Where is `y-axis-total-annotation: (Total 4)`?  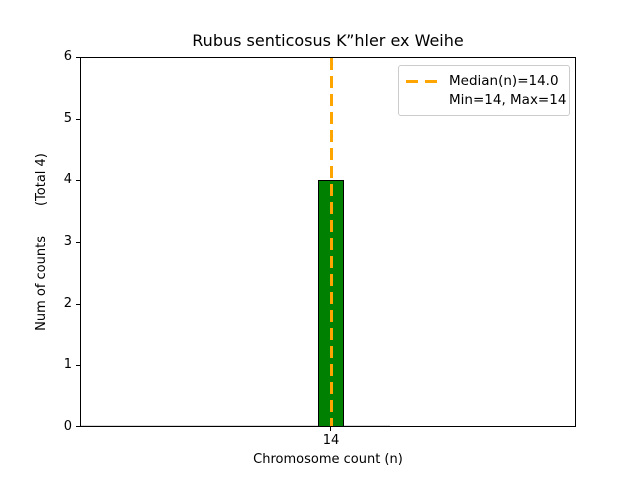 y-axis-total-annotation: (Total 4) is located at coordinates (41, 180).